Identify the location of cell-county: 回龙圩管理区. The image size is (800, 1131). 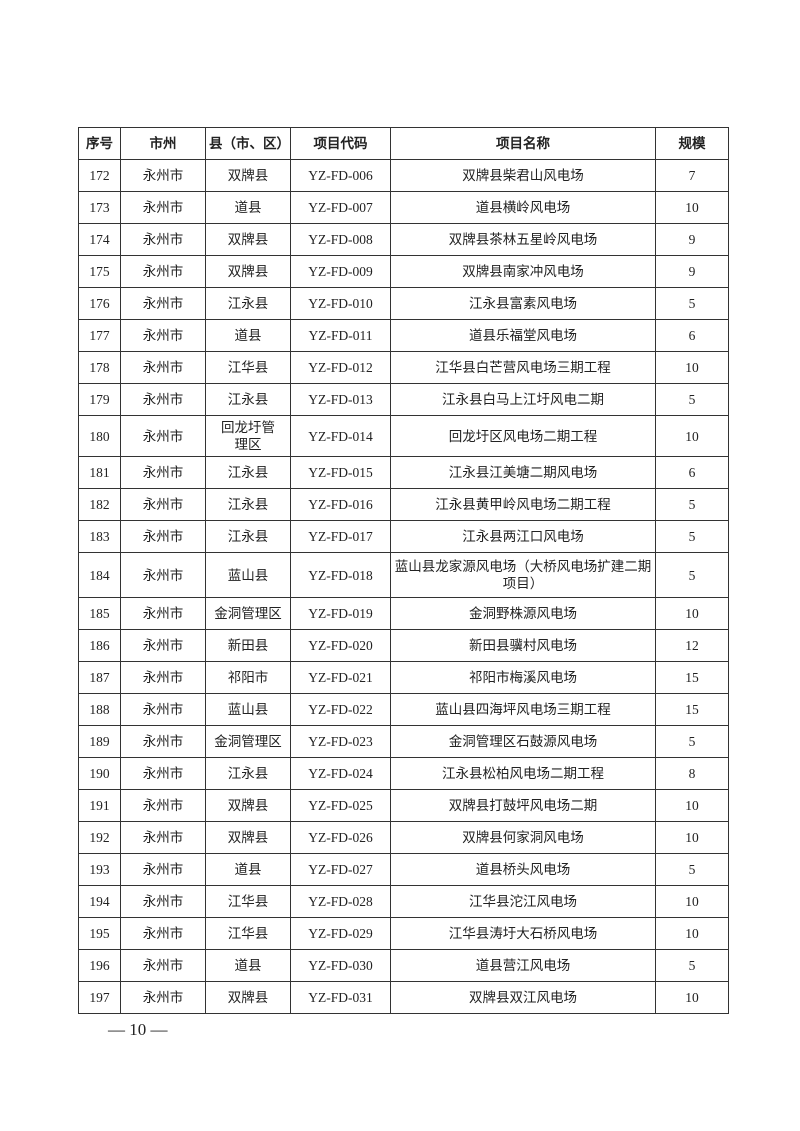
(248, 436).